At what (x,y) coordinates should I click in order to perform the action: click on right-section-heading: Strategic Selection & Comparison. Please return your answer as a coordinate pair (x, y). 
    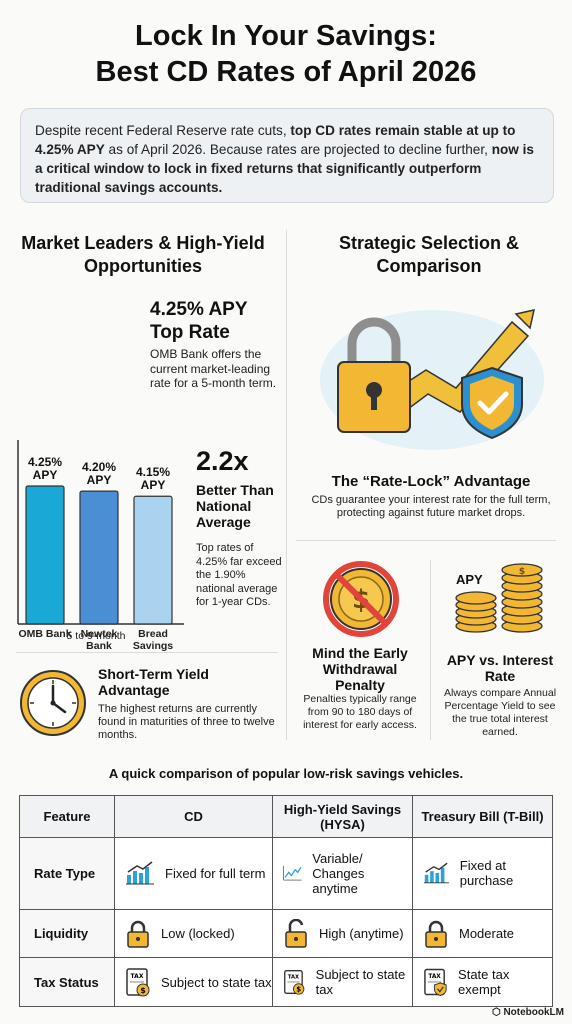
    Looking at the image, I should click on (429, 254).